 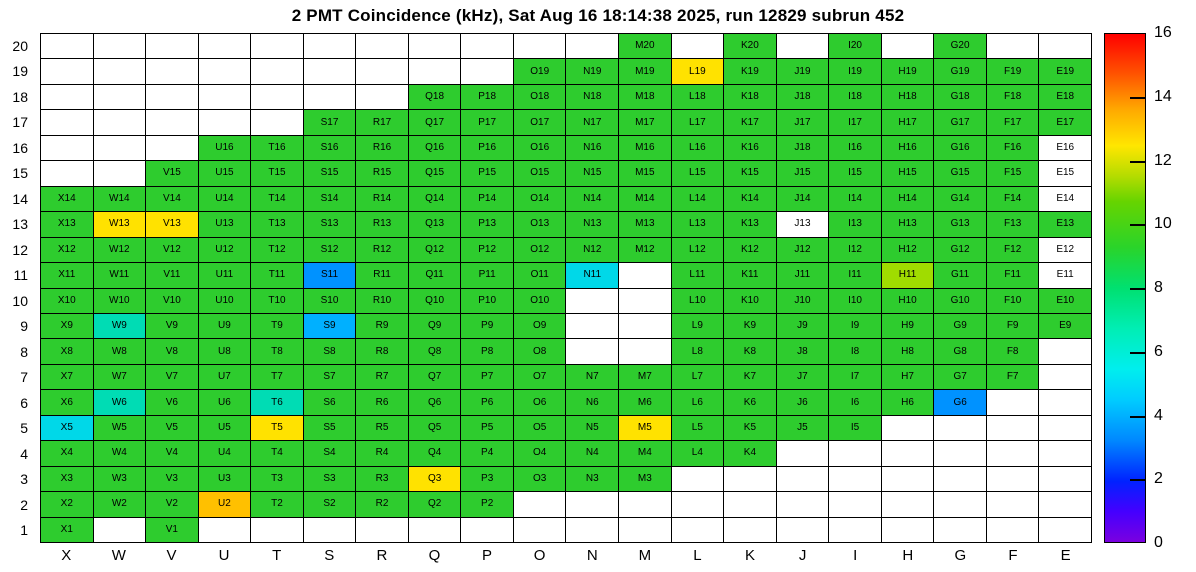 What do you see at coordinates (20, 300) in the screenshot?
I see `y-axis-label: 10` at bounding box center [20, 300].